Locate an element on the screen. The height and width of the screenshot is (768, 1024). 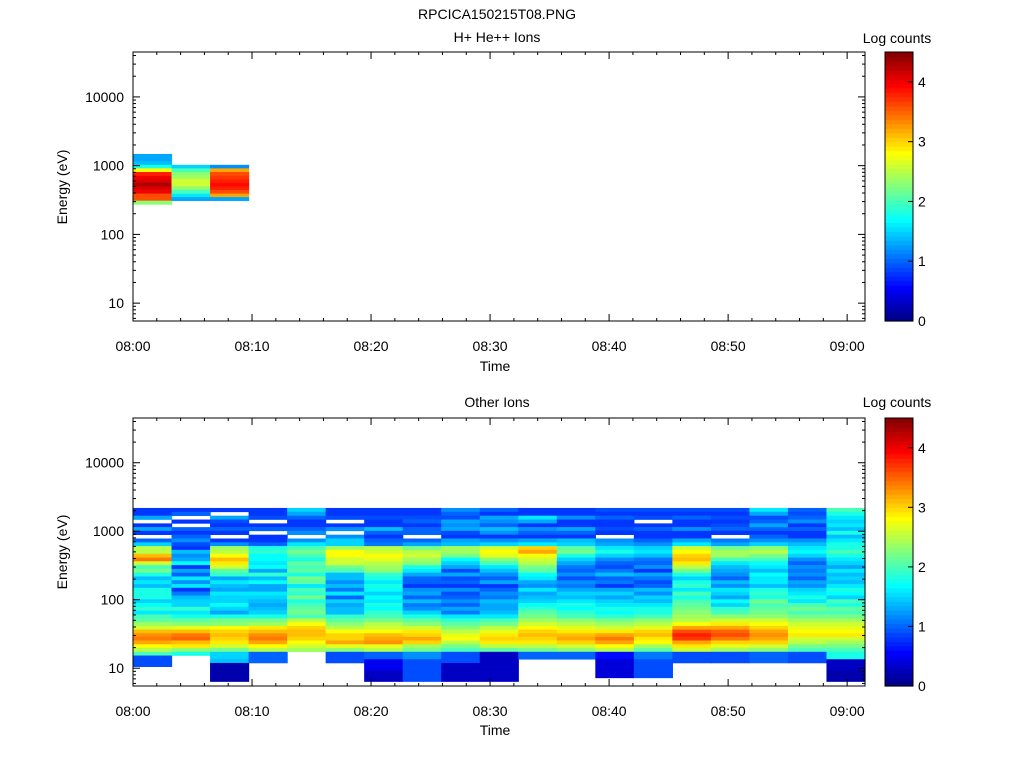
y-tick-label: 10000 is located at coordinates (104, 463).